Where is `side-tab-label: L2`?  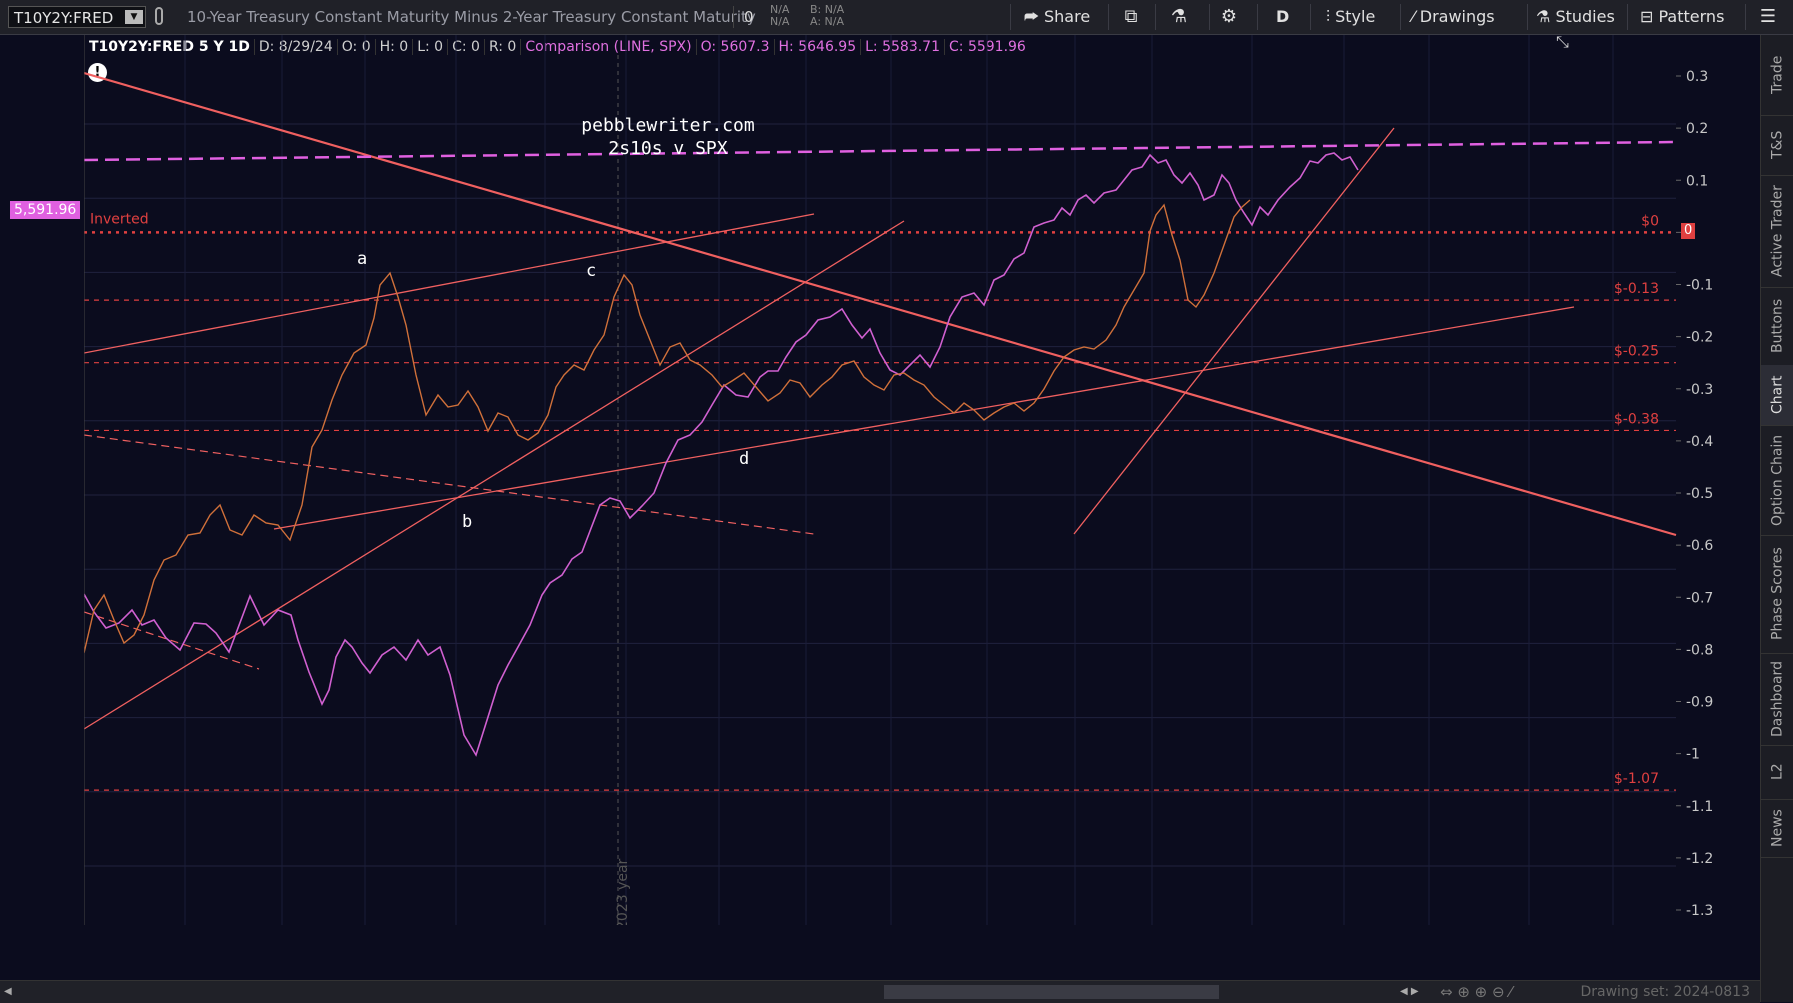 side-tab-label: L2 is located at coordinates (1777, 772).